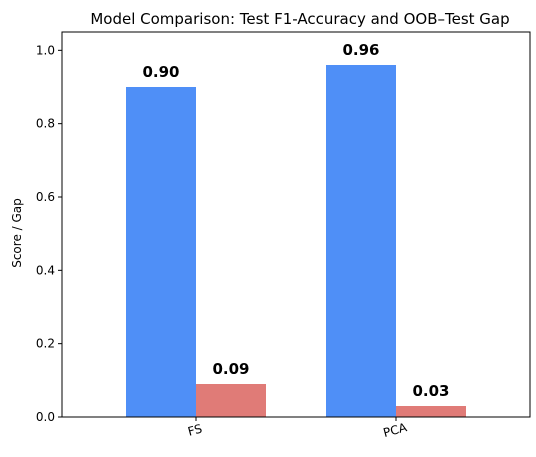 This screenshot has width=536, height=457. I want to click on data-label-pca-series-2: 0.03, so click(430, 391).